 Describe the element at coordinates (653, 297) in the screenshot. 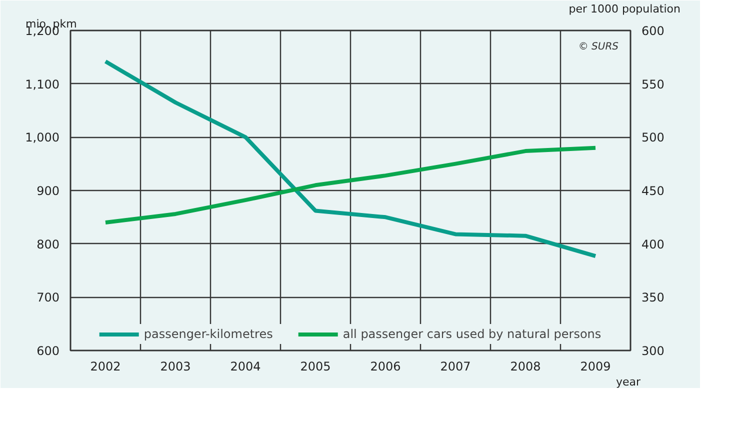

I see `y2-tick-label: 350` at that location.